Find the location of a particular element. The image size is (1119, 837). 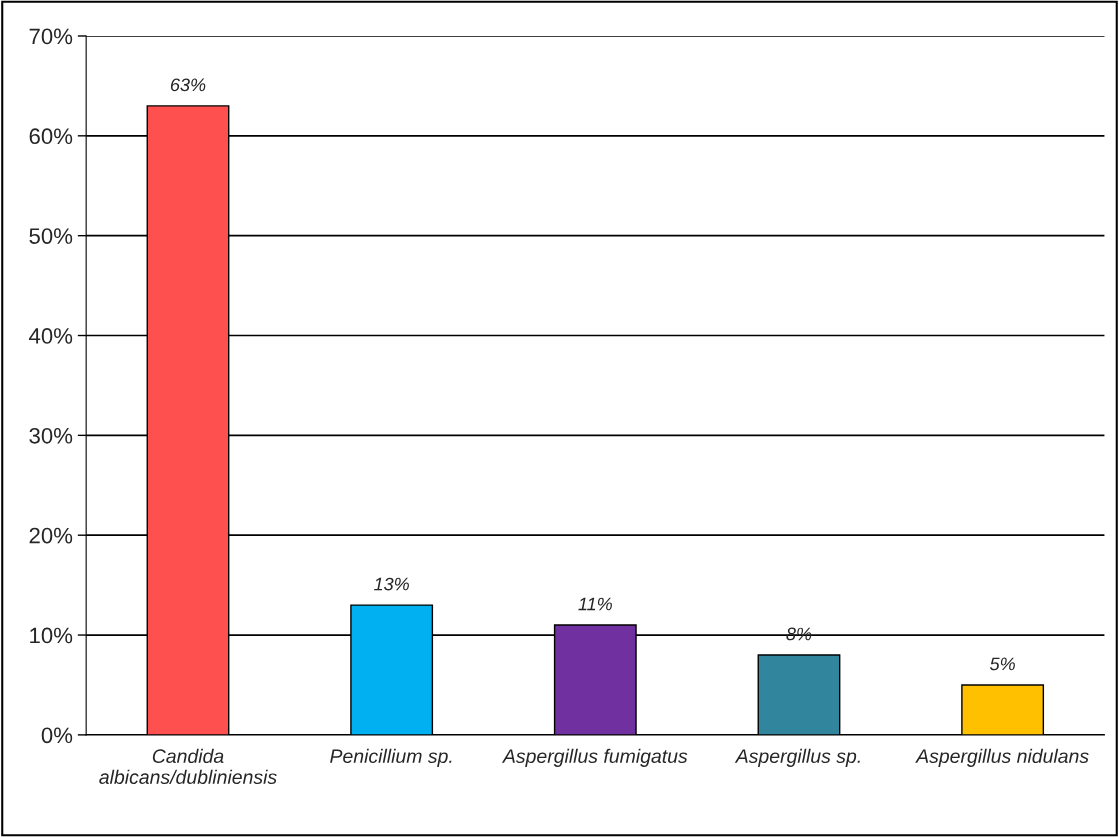

x-tick-label: Penicillium sp. is located at coordinates (391, 757).